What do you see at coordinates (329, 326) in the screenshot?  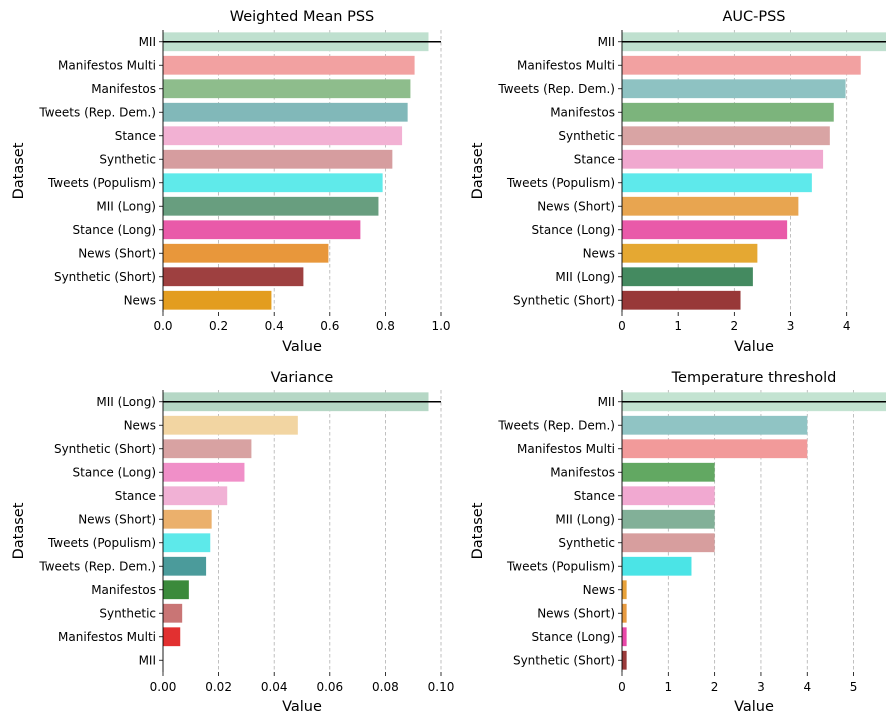 I see `x-tick-label: 0.6` at bounding box center [329, 326].